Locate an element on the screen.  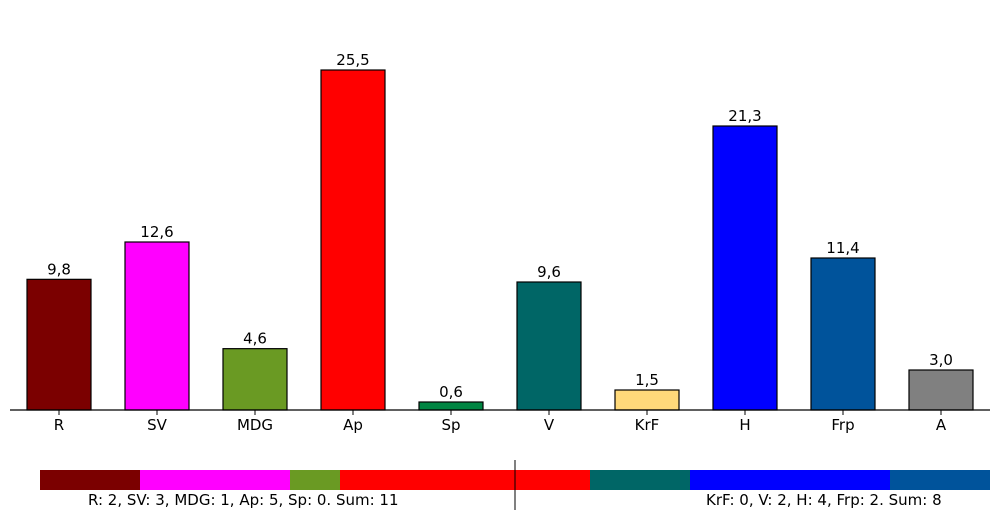
x-tick-label-a: A is located at coordinates (941, 425).